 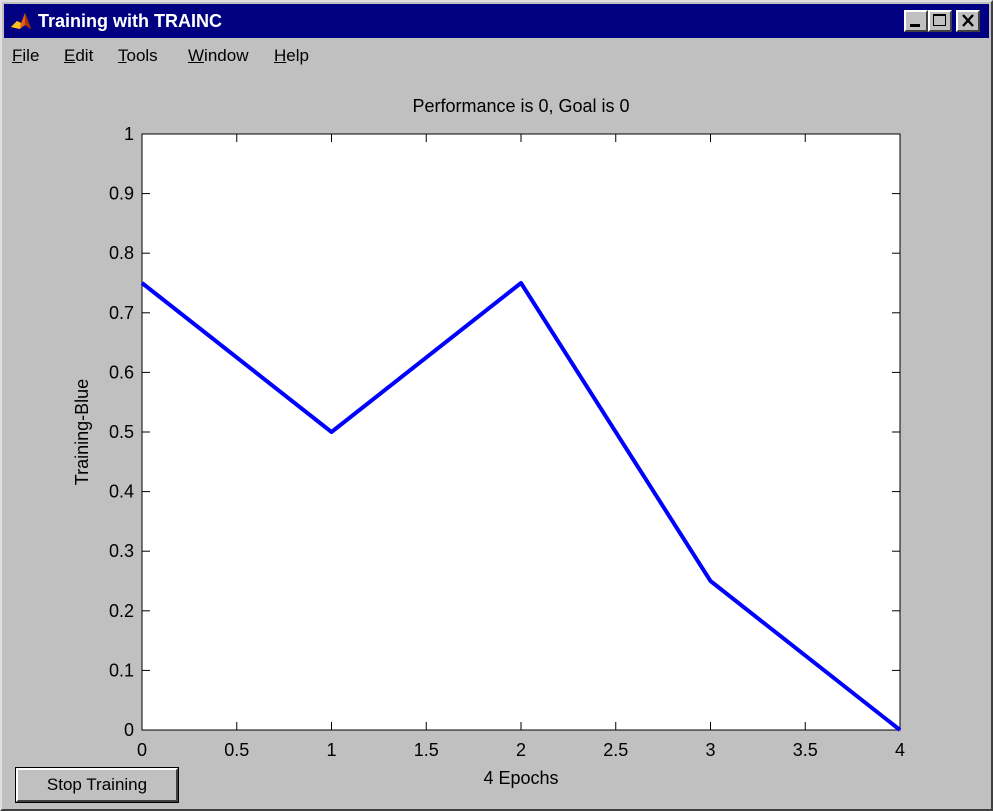 What do you see at coordinates (121, 432) in the screenshot?
I see `y-tick-label: 0.5` at bounding box center [121, 432].